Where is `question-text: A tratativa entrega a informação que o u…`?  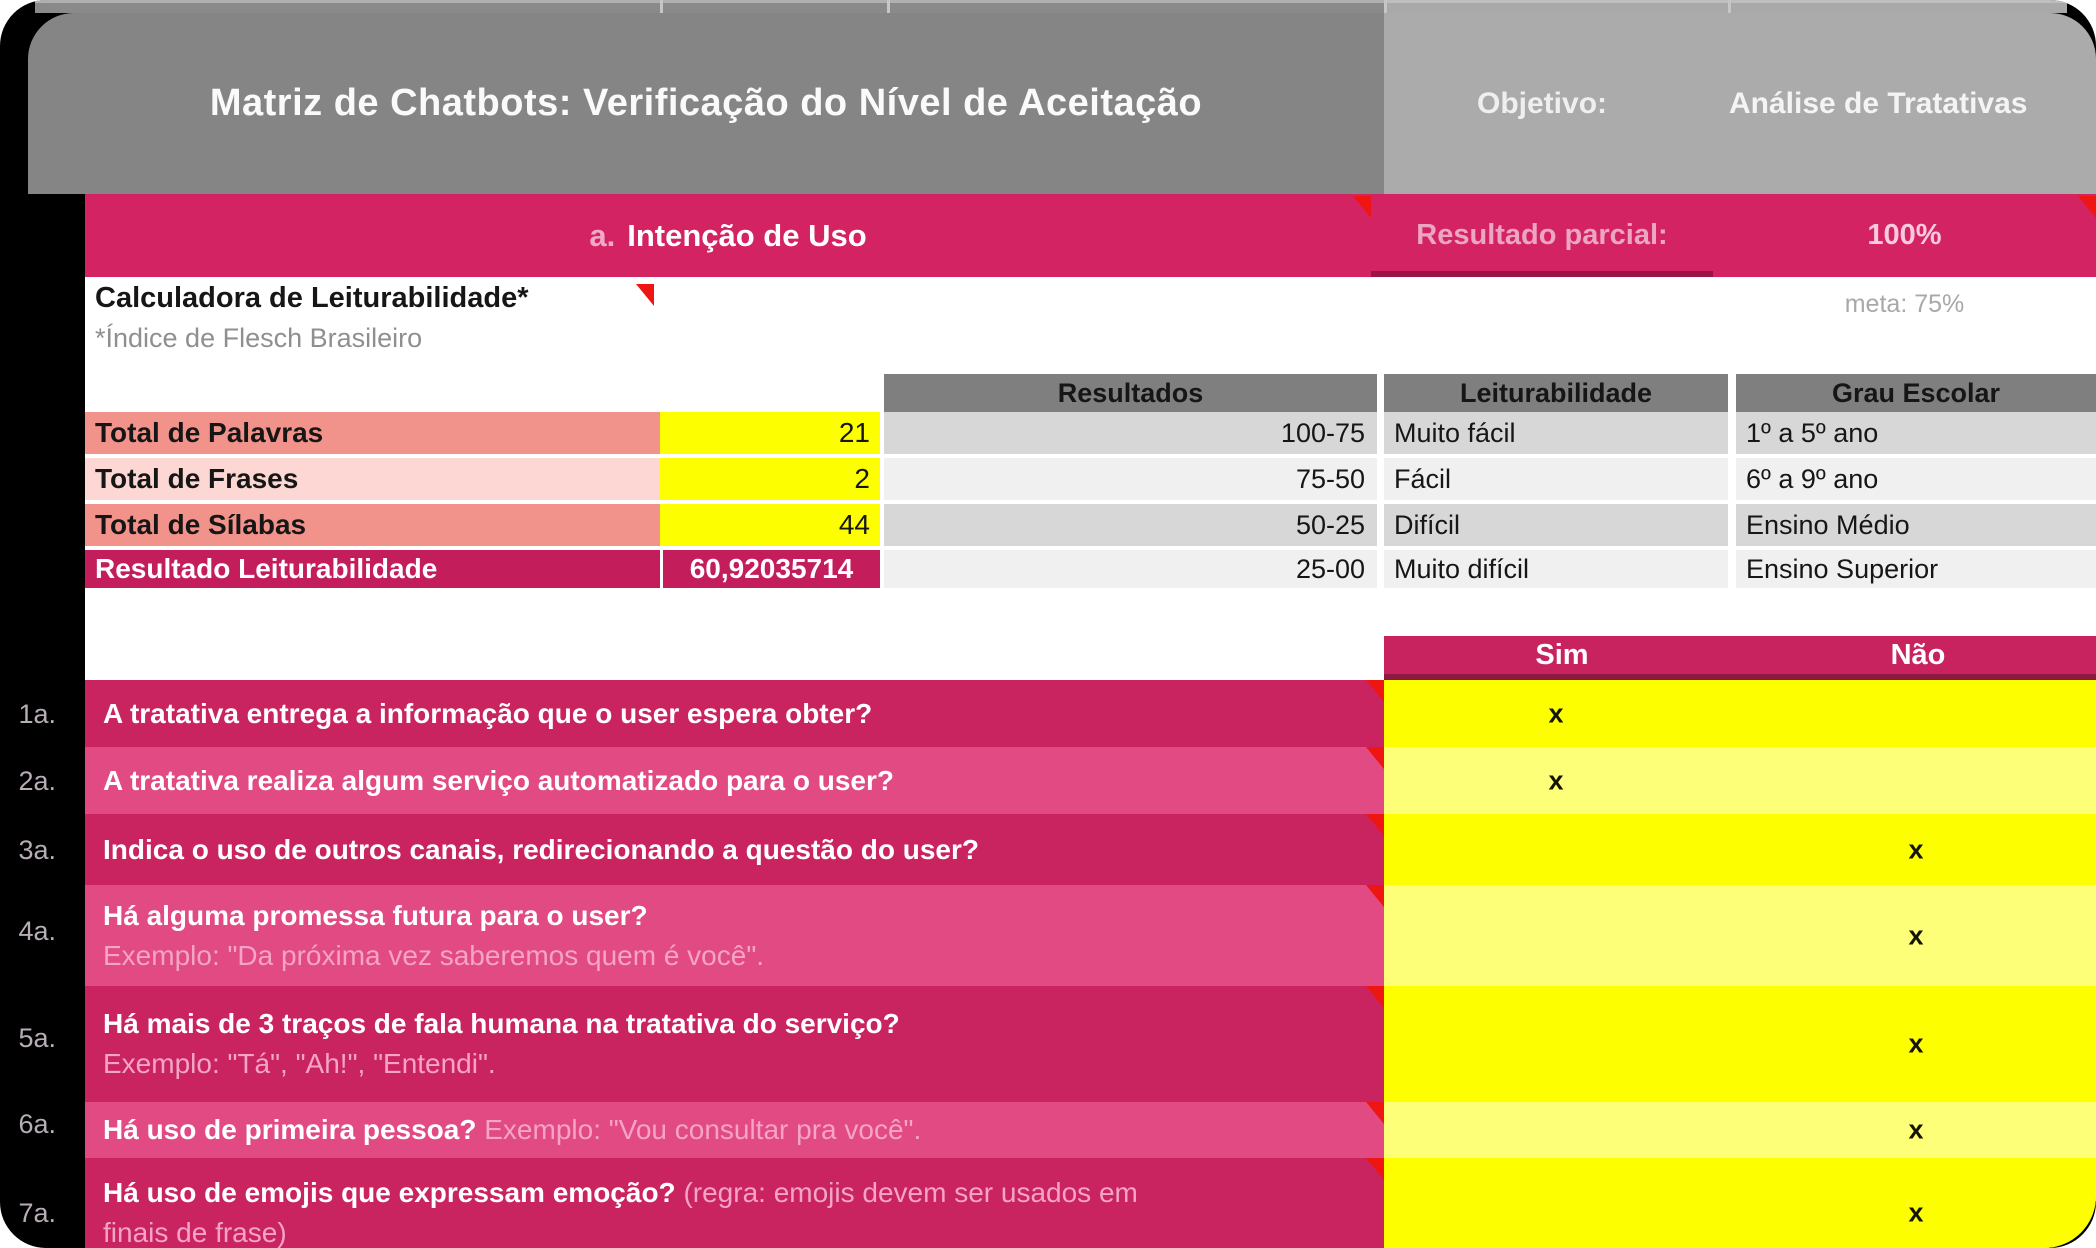 question-text: A tratativa entrega a informação que o u… is located at coordinates (488, 713).